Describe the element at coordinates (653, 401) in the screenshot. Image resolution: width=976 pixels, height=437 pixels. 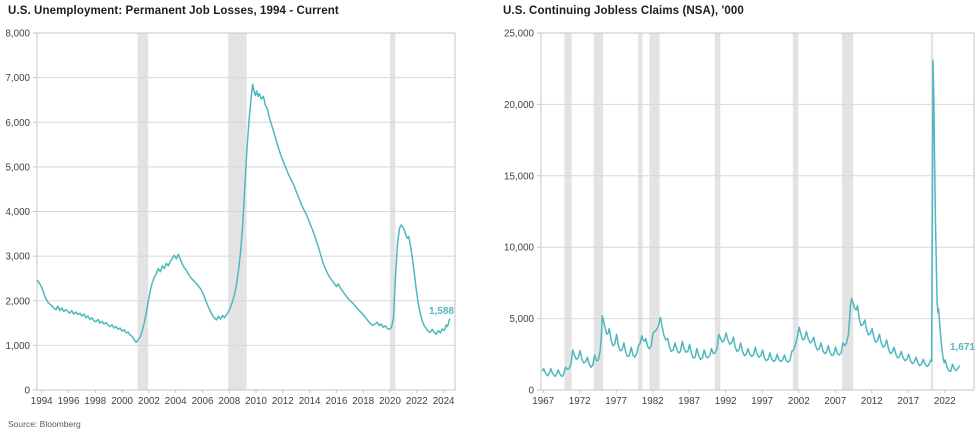
I see `x-axis-tick-label: 1982` at that location.